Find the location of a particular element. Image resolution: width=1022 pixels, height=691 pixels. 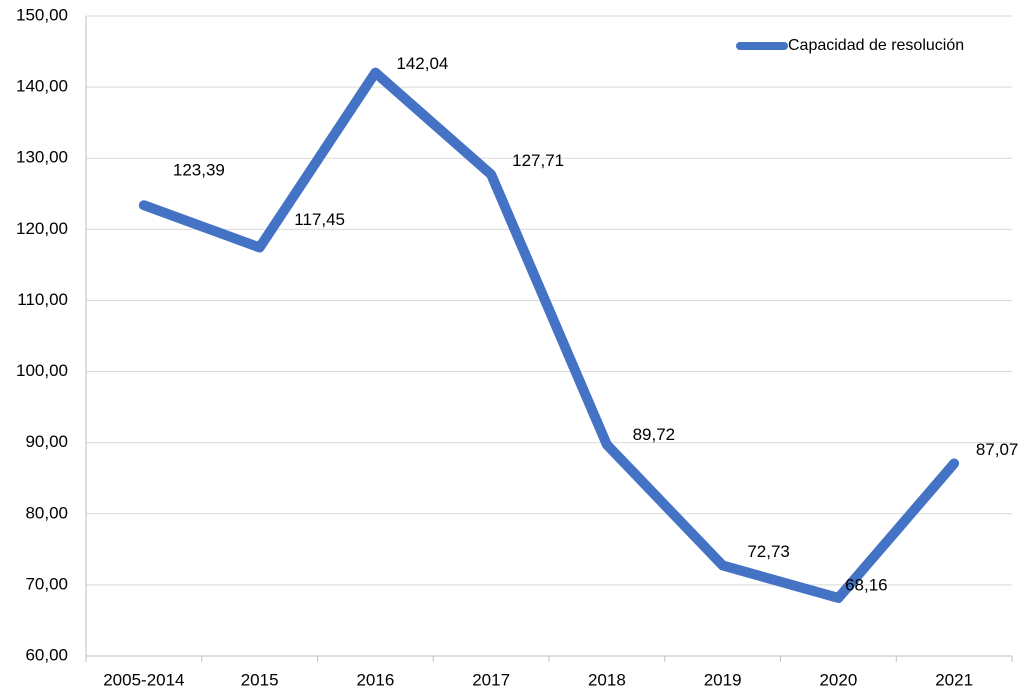

data-label: 127,71 is located at coordinates (538, 160).